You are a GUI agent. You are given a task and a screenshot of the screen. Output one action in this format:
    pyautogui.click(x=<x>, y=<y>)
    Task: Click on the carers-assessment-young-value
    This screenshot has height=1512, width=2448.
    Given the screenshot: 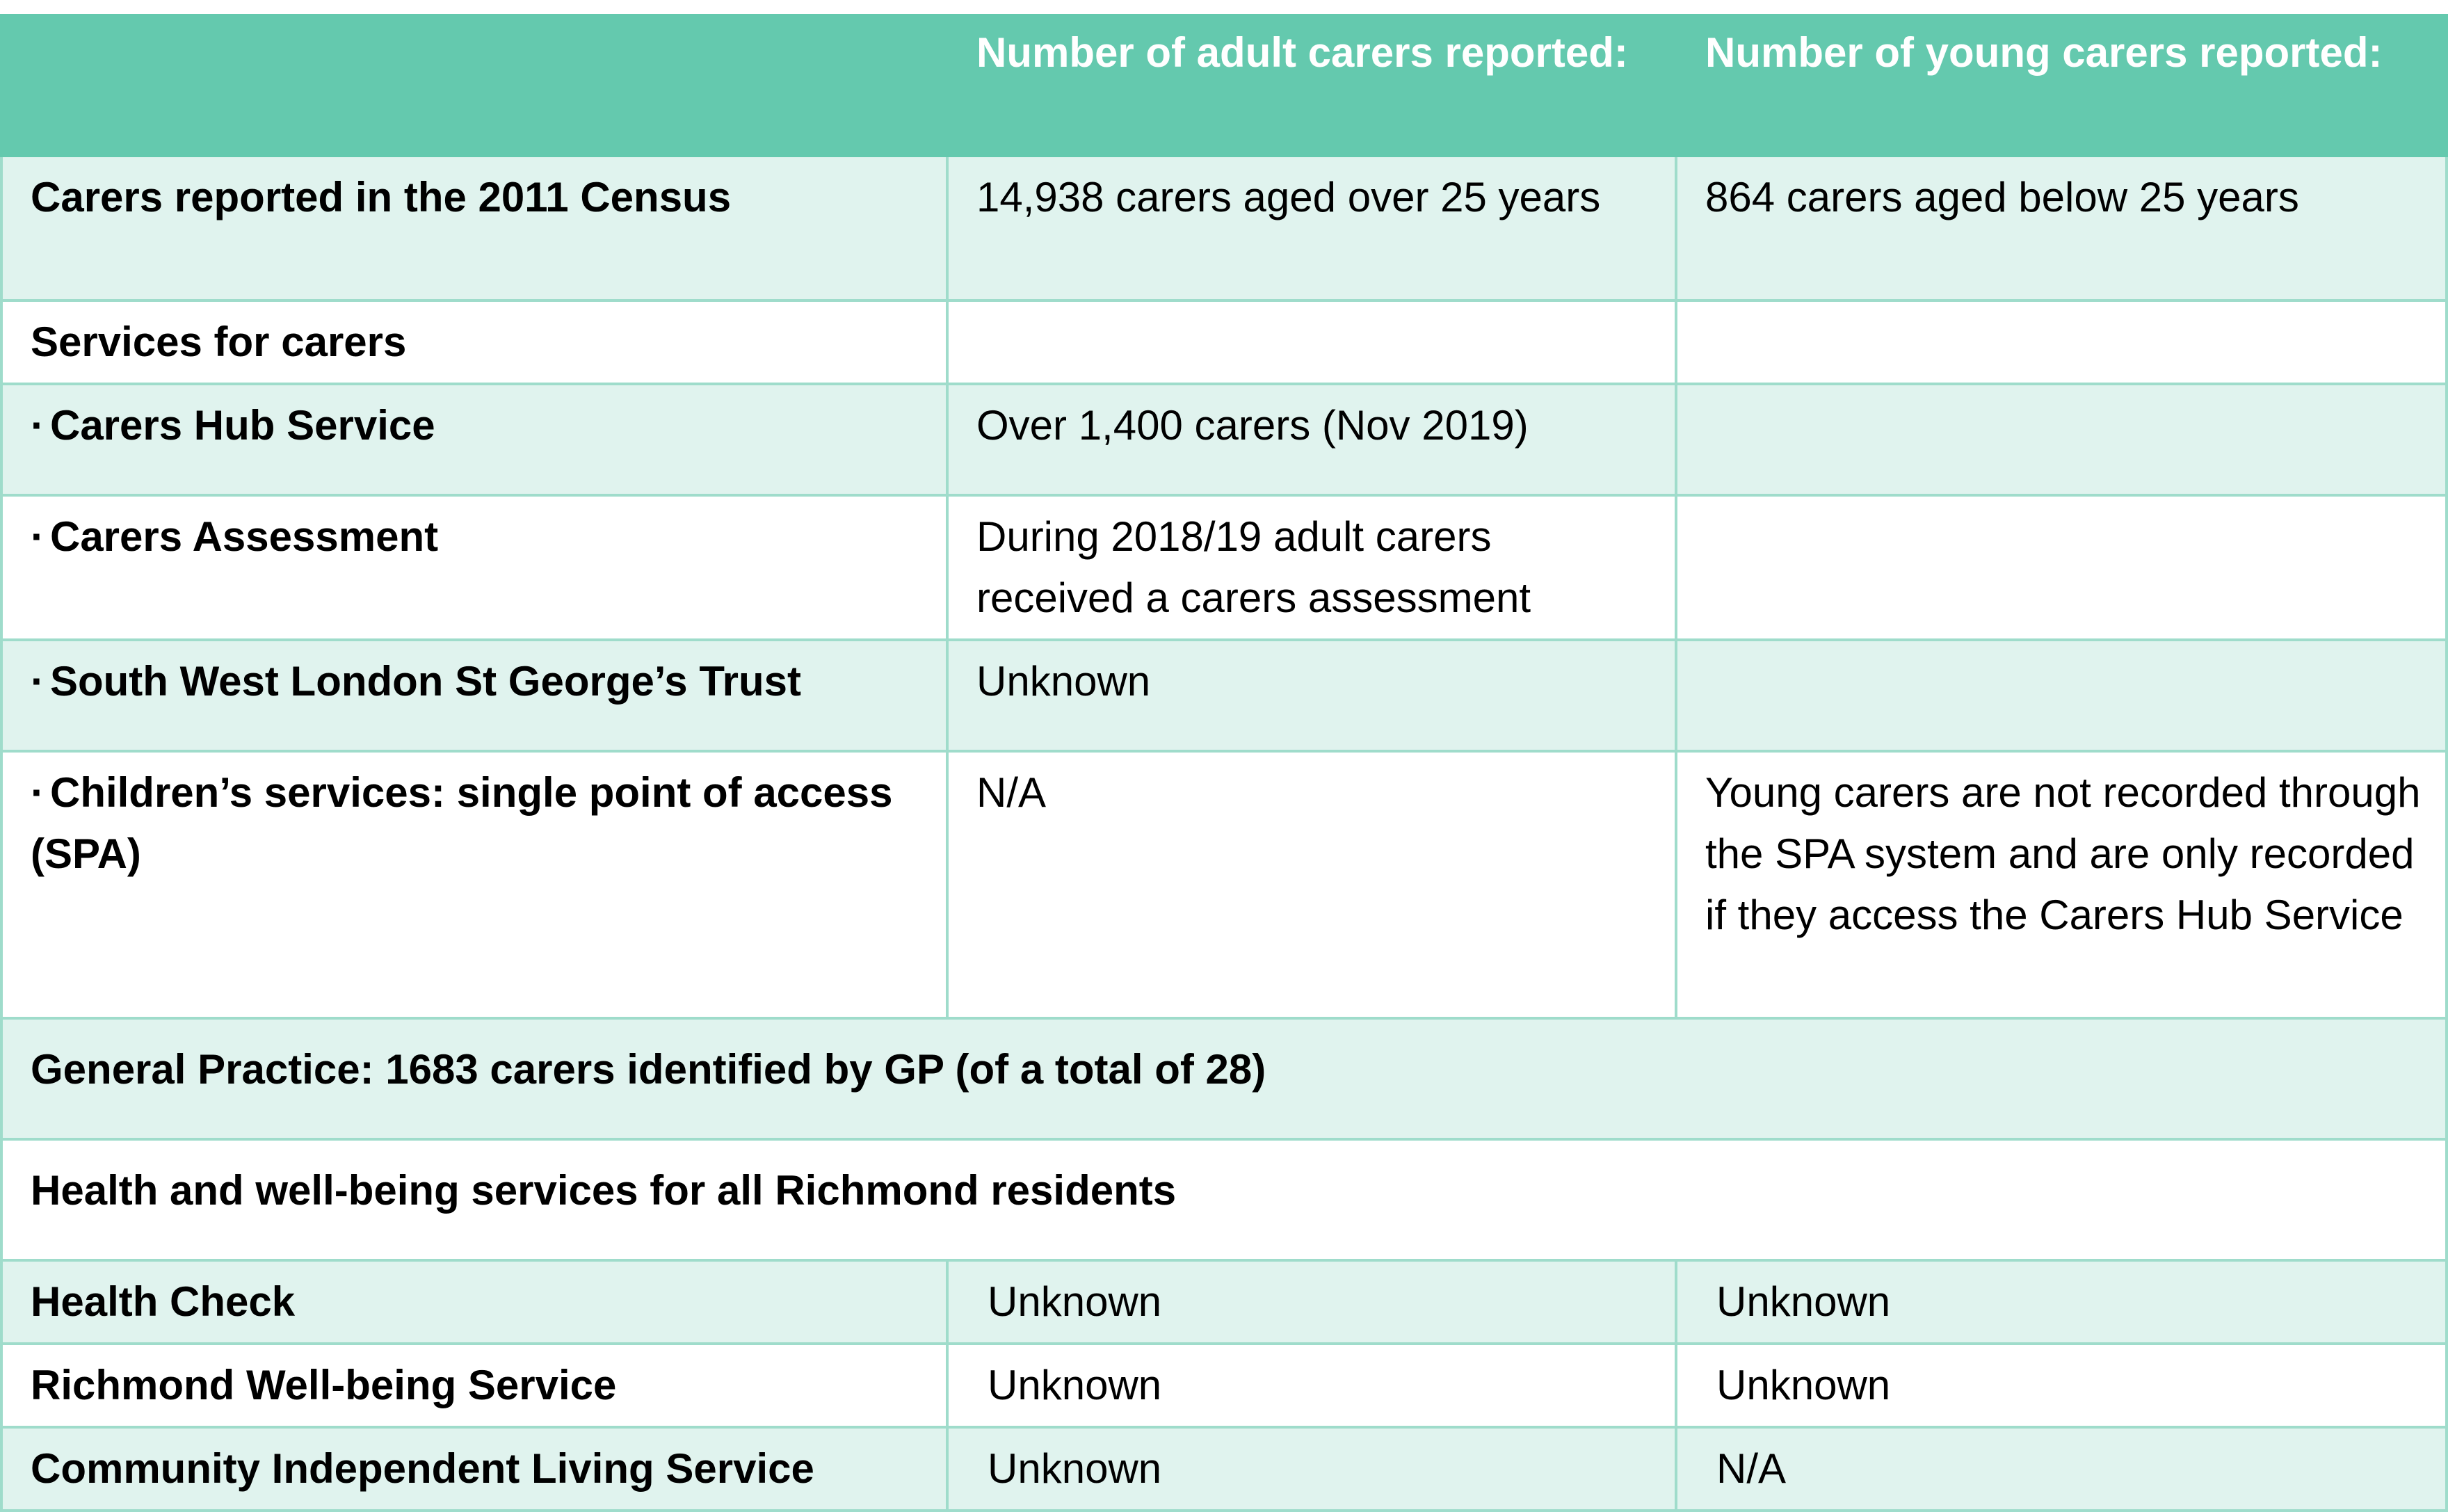 What is the action you would take?
    pyautogui.click(x=2061, y=567)
    